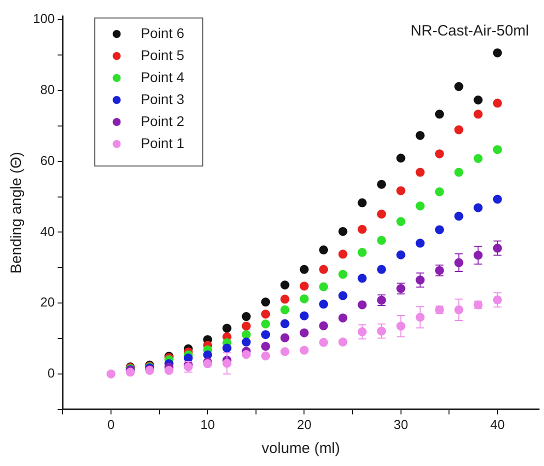  Describe the element at coordinates (162, 120) in the screenshot. I see `legend-label: Point 2` at that location.